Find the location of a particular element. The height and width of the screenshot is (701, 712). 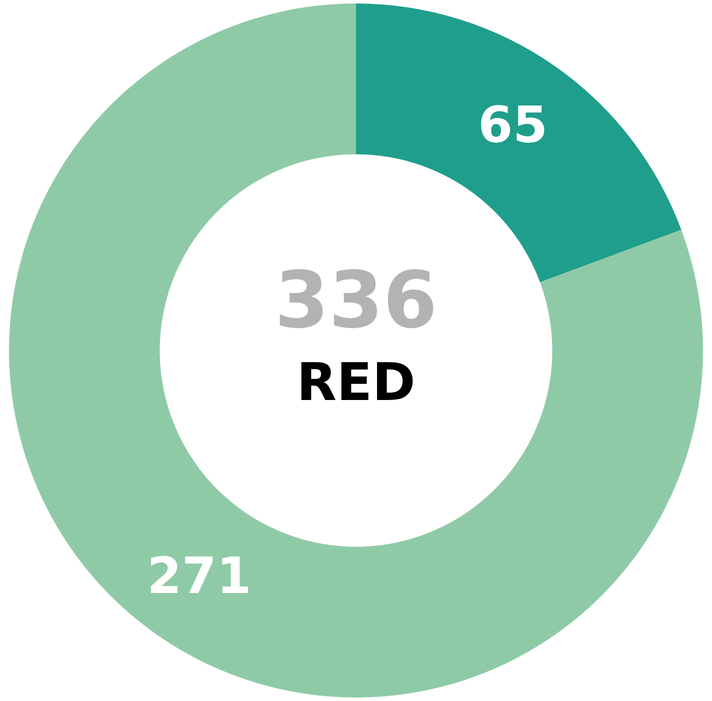

data-label: 65 is located at coordinates (513, 125).